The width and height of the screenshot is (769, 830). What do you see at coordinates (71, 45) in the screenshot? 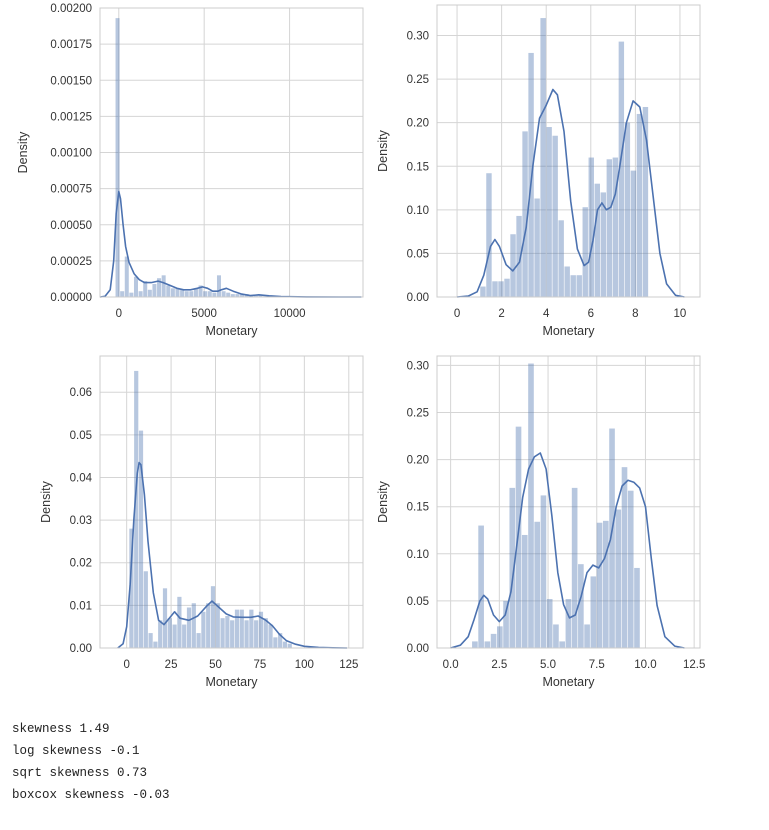
I see `y-tick-label: 0.00175` at bounding box center [71, 45].